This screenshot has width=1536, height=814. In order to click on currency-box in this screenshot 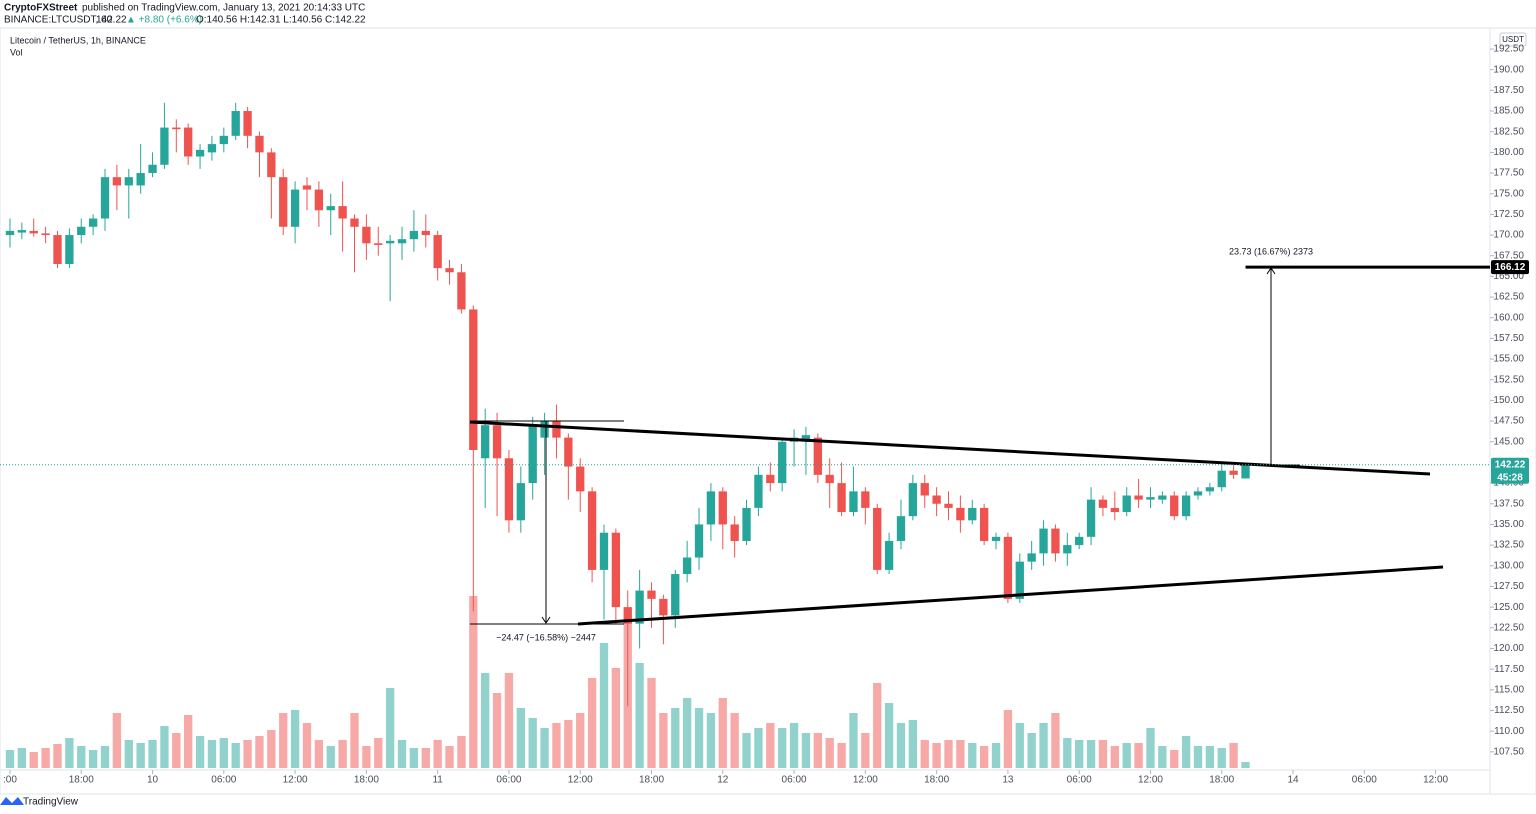, I will do `click(1513, 39)`.